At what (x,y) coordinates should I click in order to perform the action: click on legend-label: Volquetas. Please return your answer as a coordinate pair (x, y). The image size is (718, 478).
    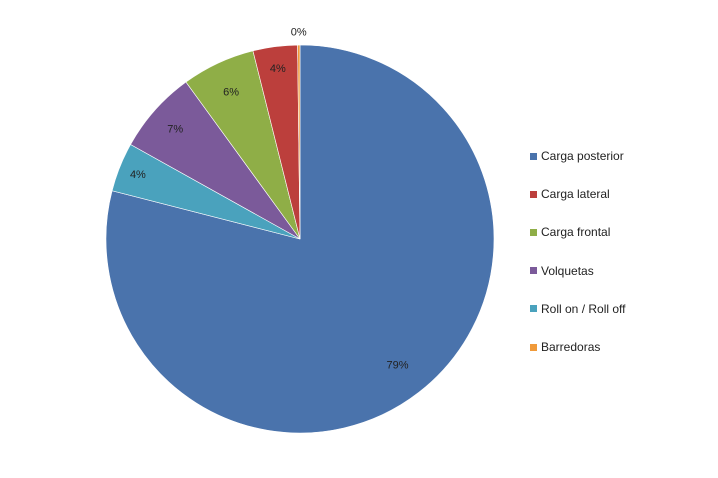
    Looking at the image, I should click on (567, 270).